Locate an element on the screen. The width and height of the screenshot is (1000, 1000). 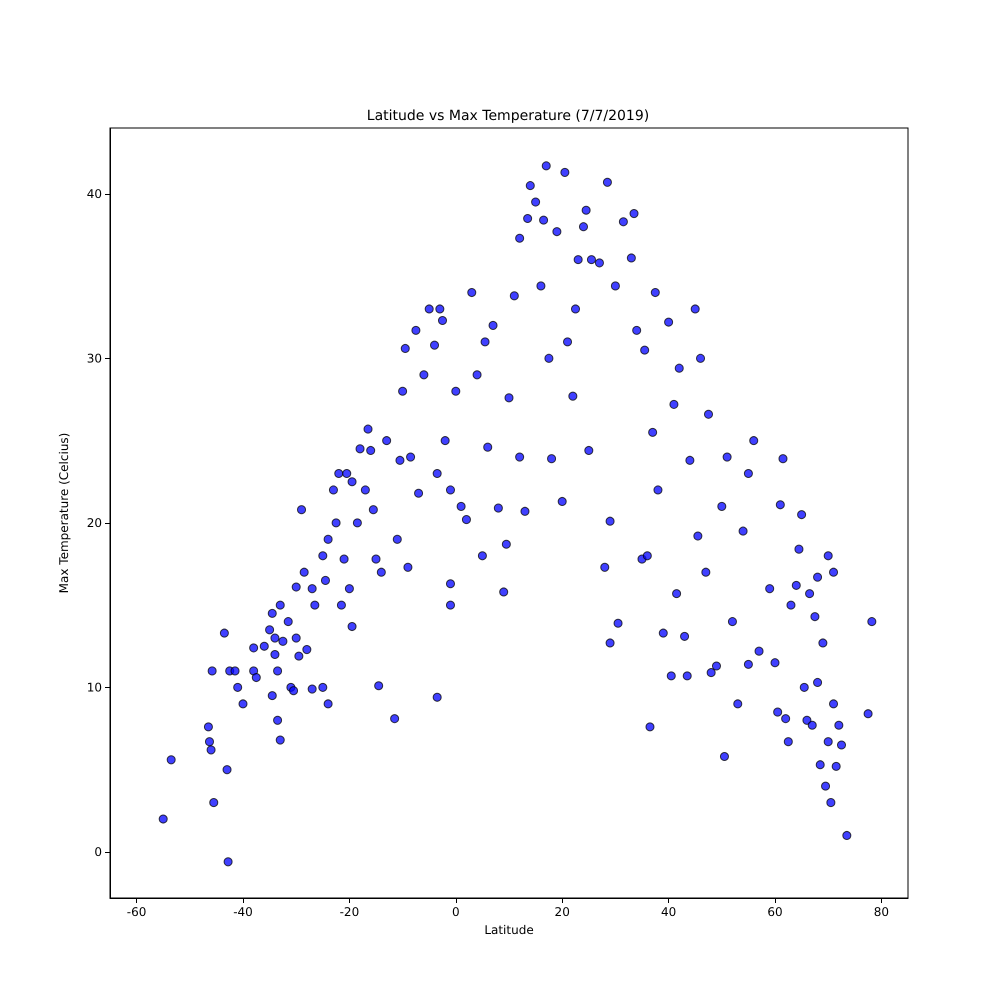
x-tick-label: 20 is located at coordinates (562, 912).